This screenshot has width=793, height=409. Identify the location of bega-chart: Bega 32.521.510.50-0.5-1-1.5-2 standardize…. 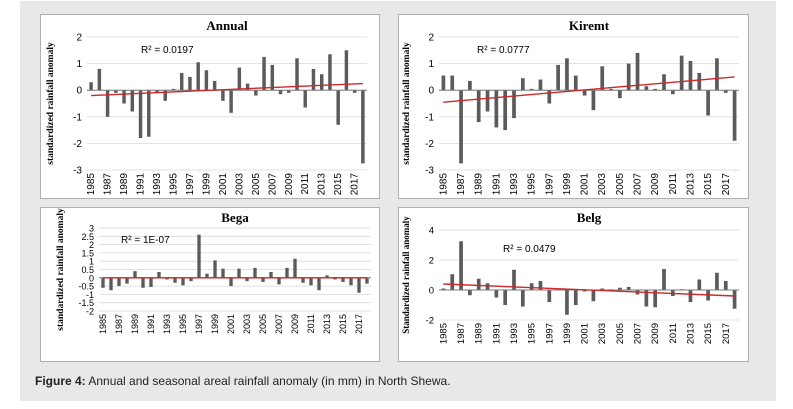
(213, 271).